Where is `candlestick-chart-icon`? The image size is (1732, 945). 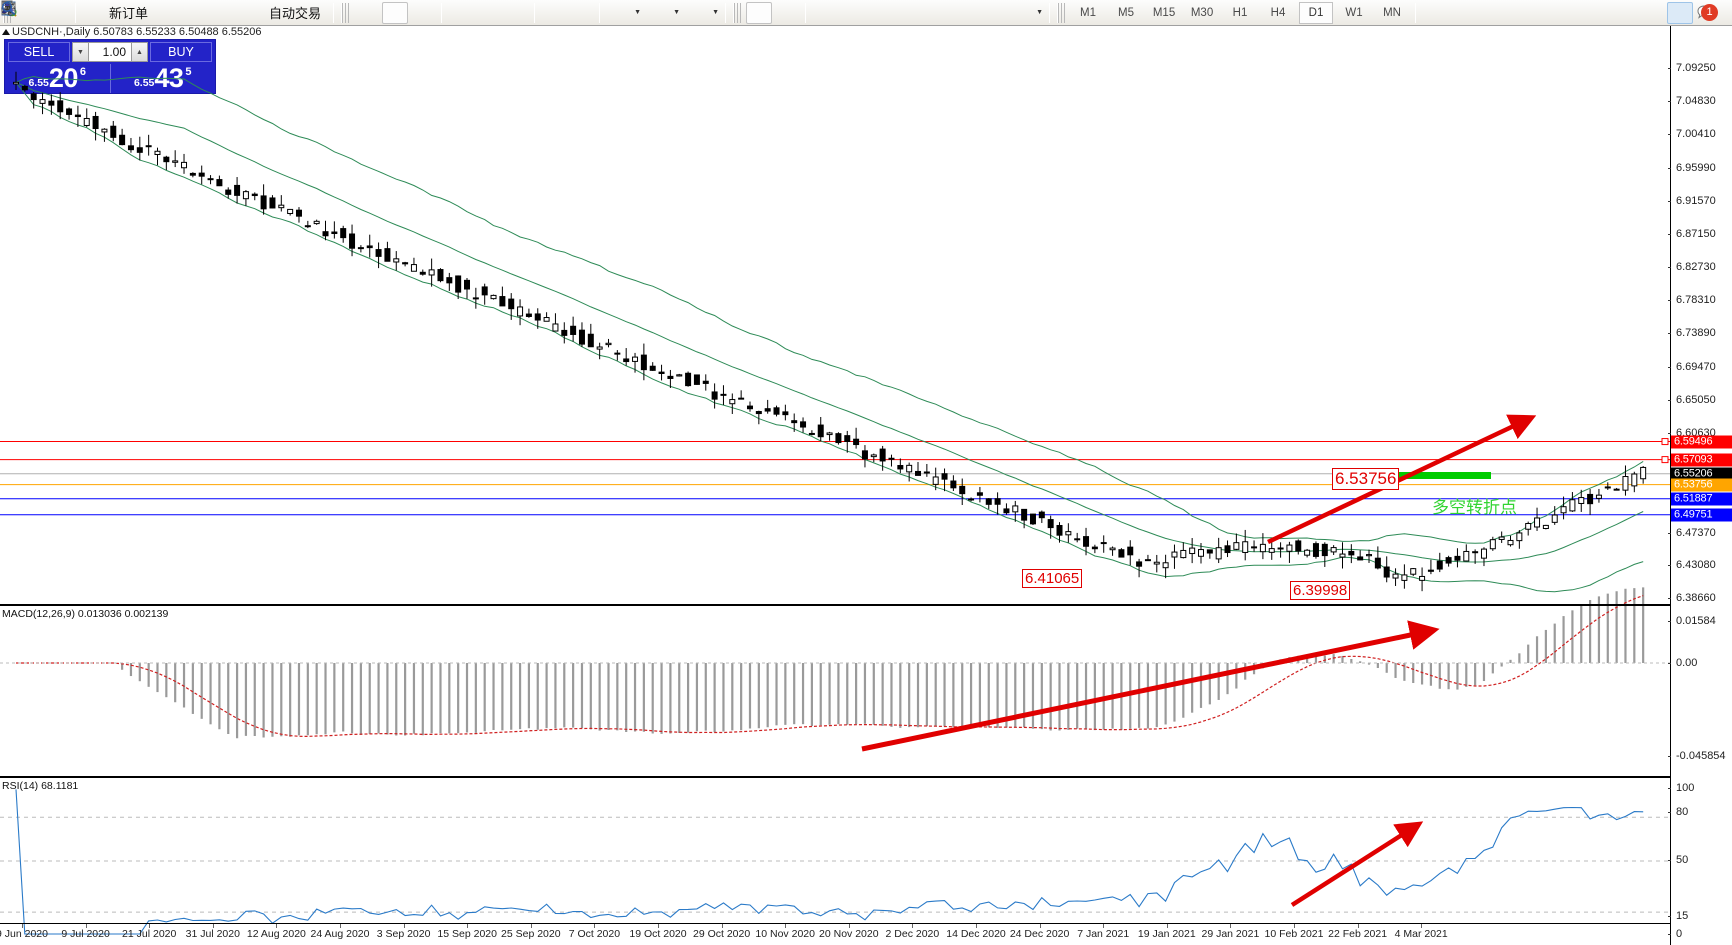 candlestick-chart-icon is located at coordinates (205, 12).